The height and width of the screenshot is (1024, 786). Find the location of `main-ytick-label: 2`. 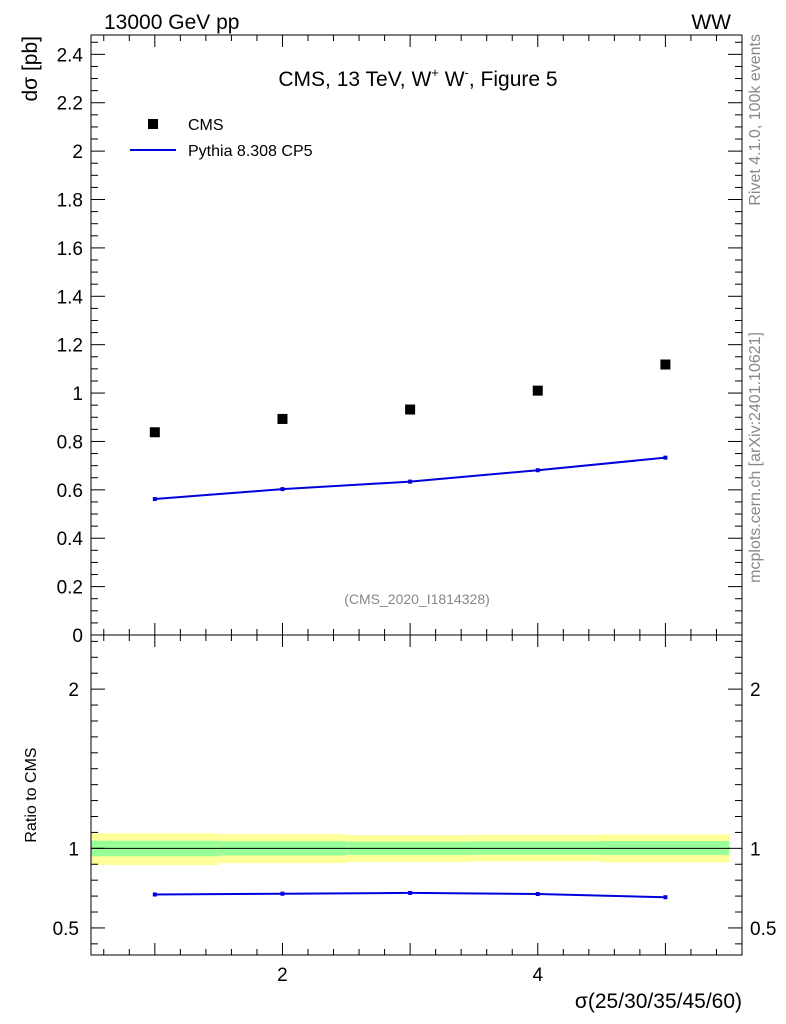

main-ytick-label: 2 is located at coordinates (77, 152).